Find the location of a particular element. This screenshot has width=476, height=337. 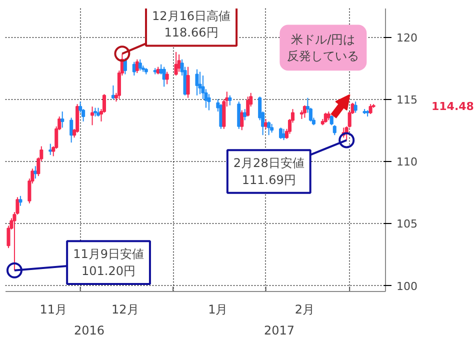

x-tick-label: 12月 is located at coordinates (125, 309).